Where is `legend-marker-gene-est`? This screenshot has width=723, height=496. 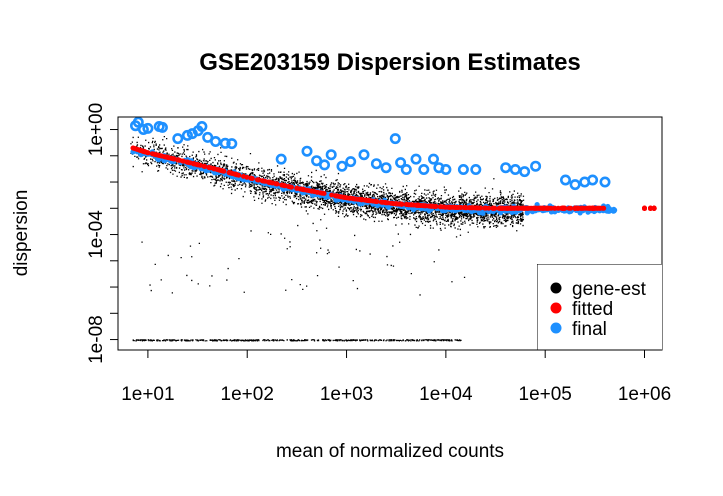
legend-marker-gene-est is located at coordinates (556, 288).